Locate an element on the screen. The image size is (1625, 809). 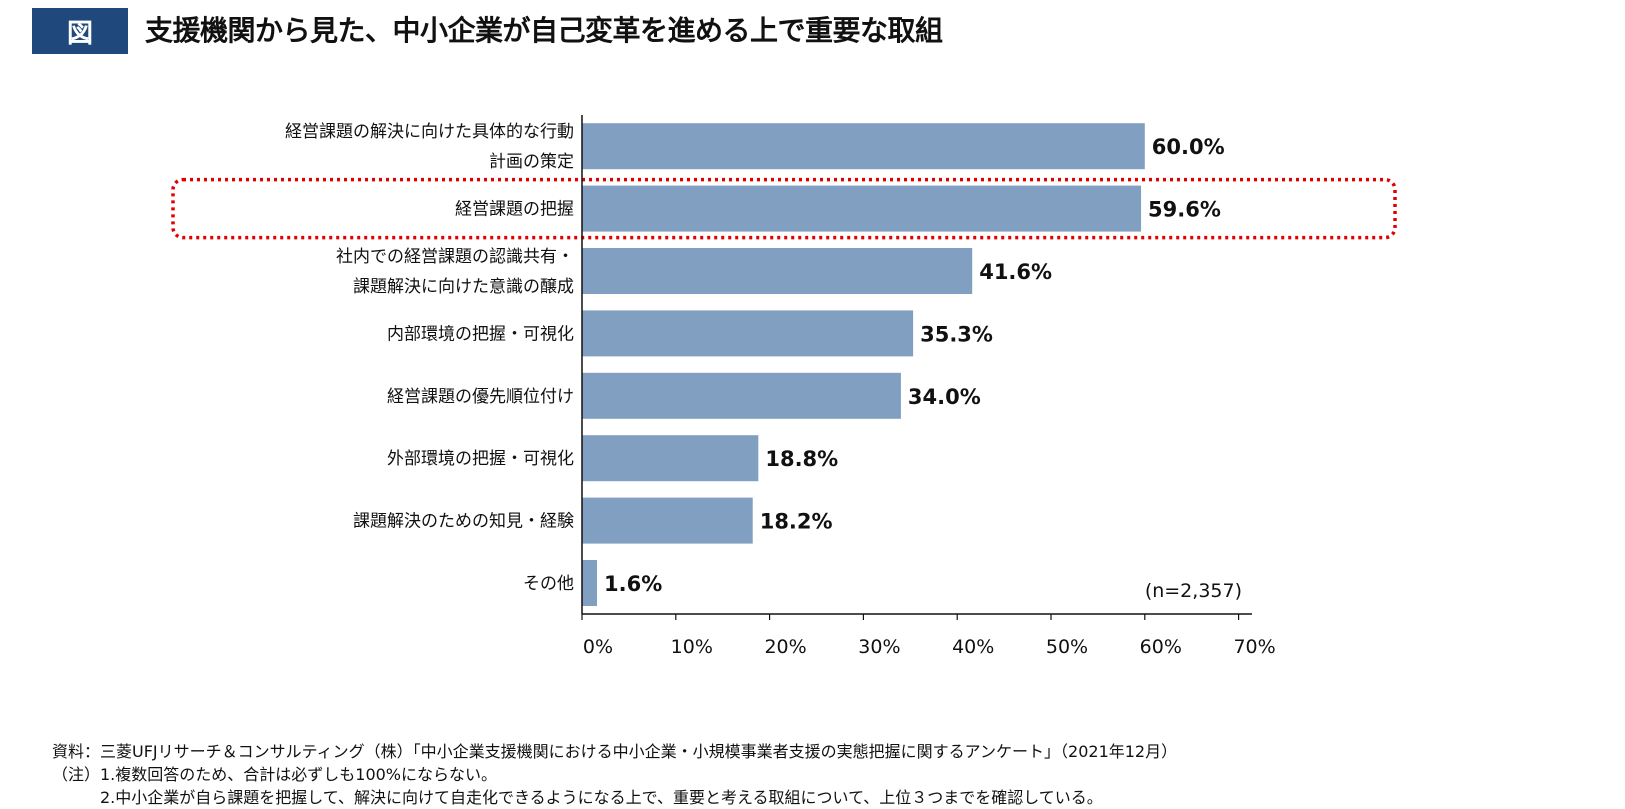
category-label: 計画の策定 is located at coordinates (531, 162).